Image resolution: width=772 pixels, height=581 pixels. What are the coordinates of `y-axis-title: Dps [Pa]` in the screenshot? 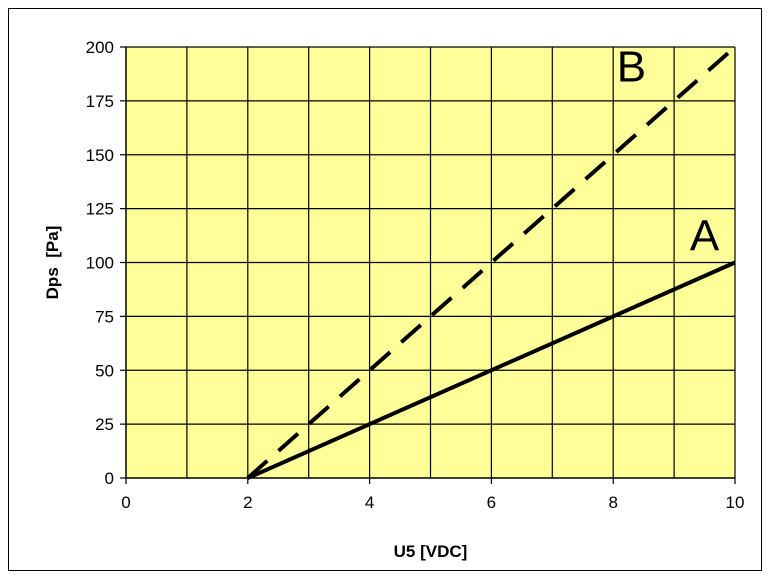 It's located at (52, 263).